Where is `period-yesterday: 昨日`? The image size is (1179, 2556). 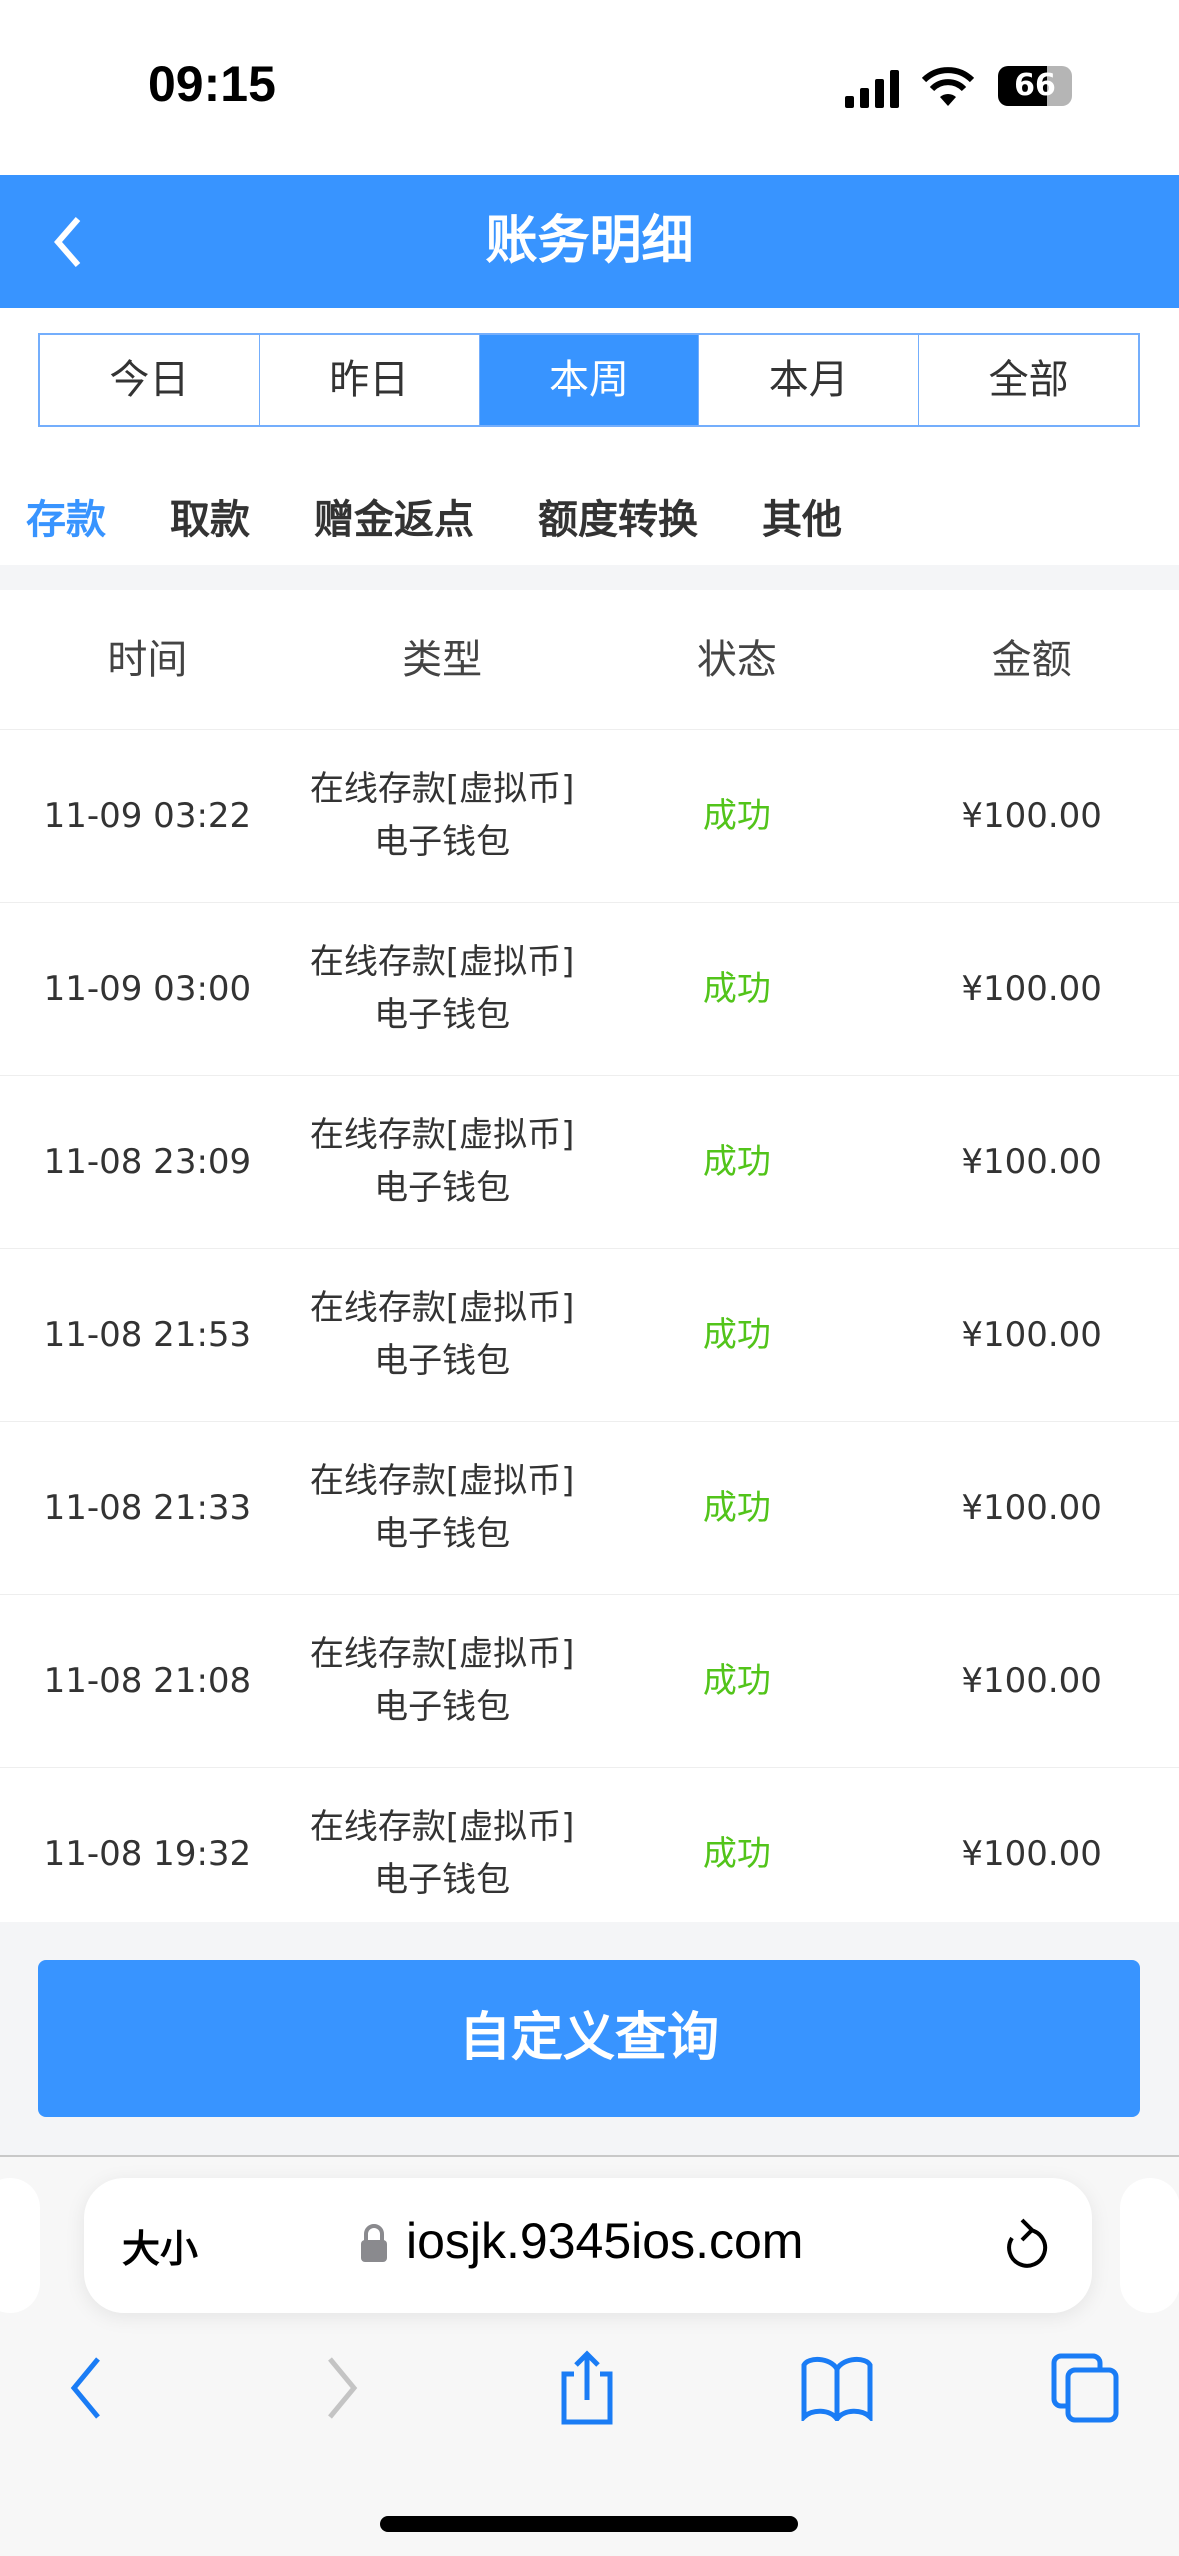
period-yesterday: 昨日 is located at coordinates (368, 380).